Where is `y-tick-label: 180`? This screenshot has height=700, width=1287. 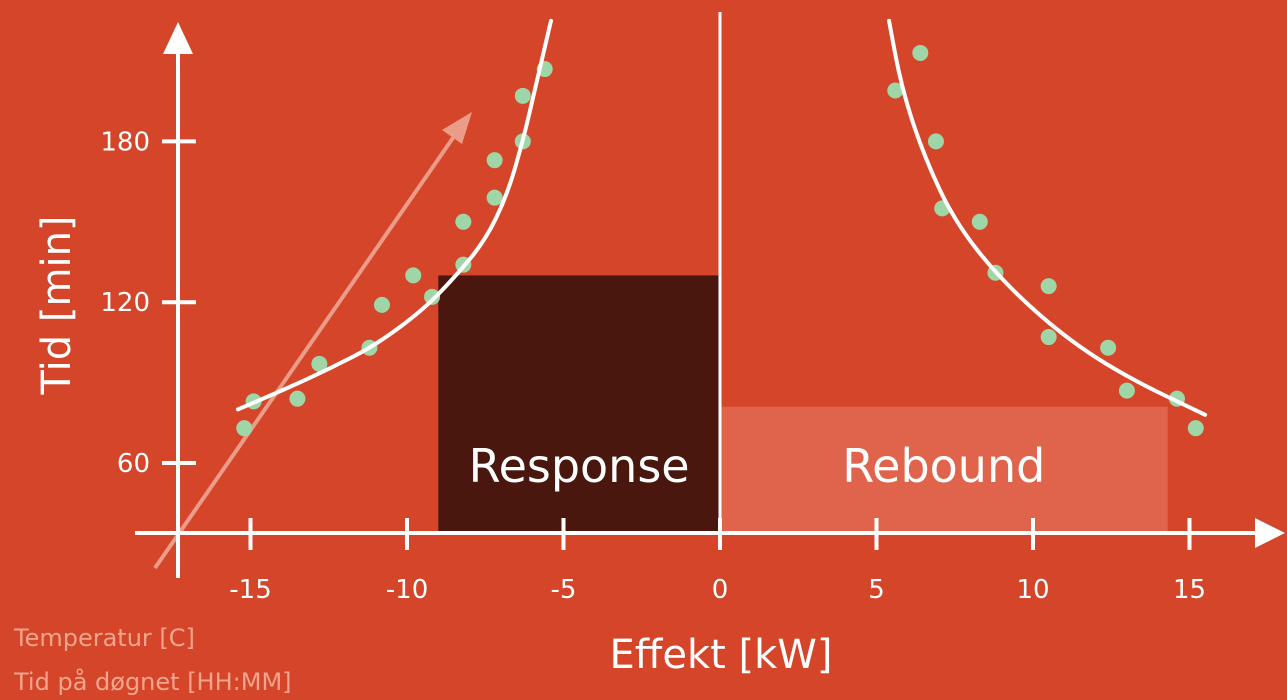 y-tick-label: 180 is located at coordinates (125, 142).